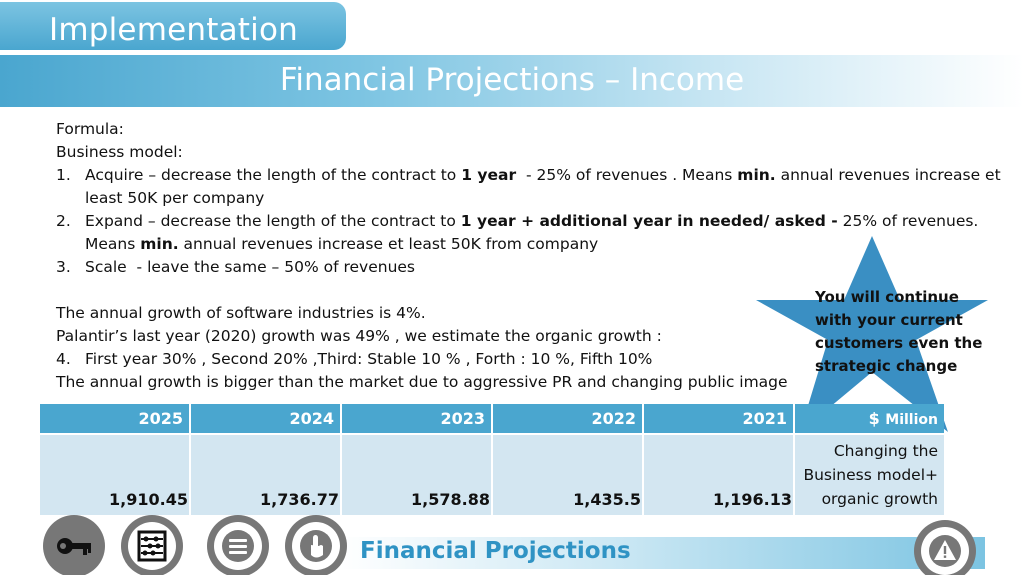 This screenshot has height=575, width=1024. Describe the element at coordinates (416, 418) in the screenshot. I see `year-header: 2023` at that location.